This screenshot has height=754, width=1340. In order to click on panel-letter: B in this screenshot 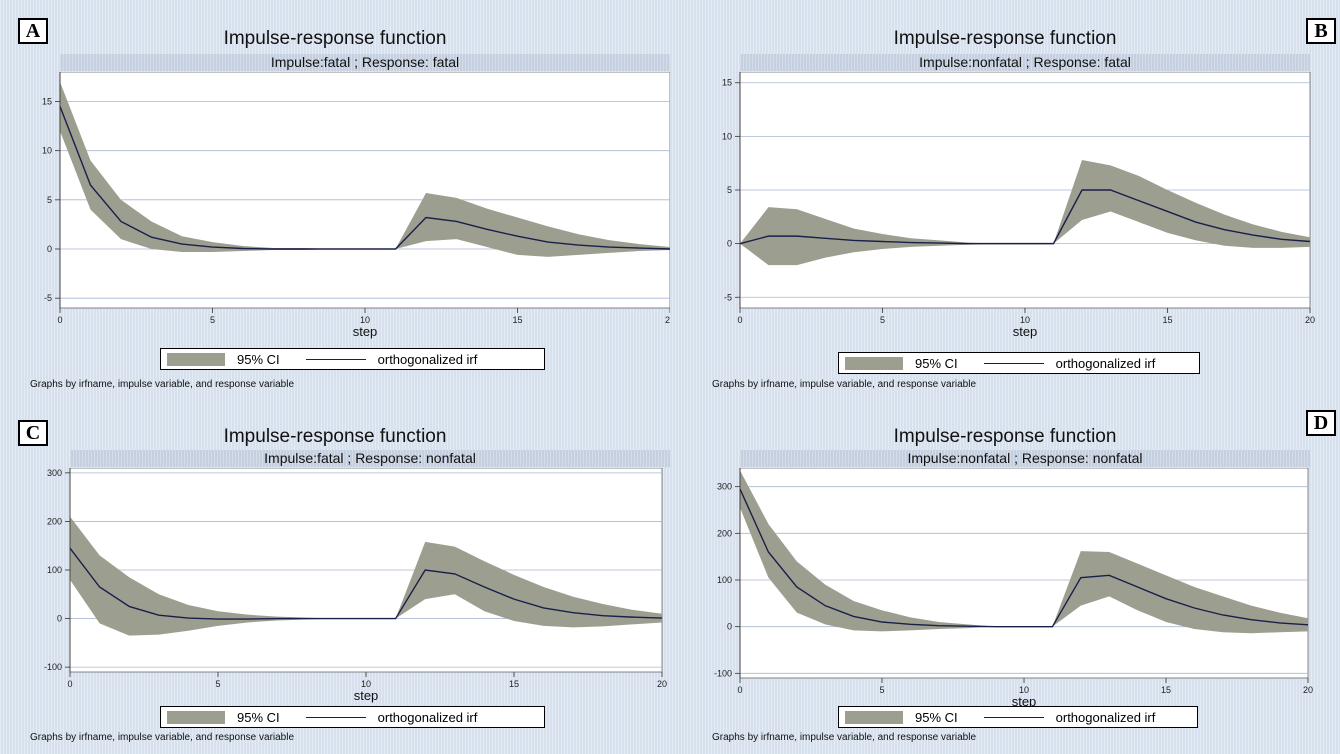, I will do `click(1321, 31)`.